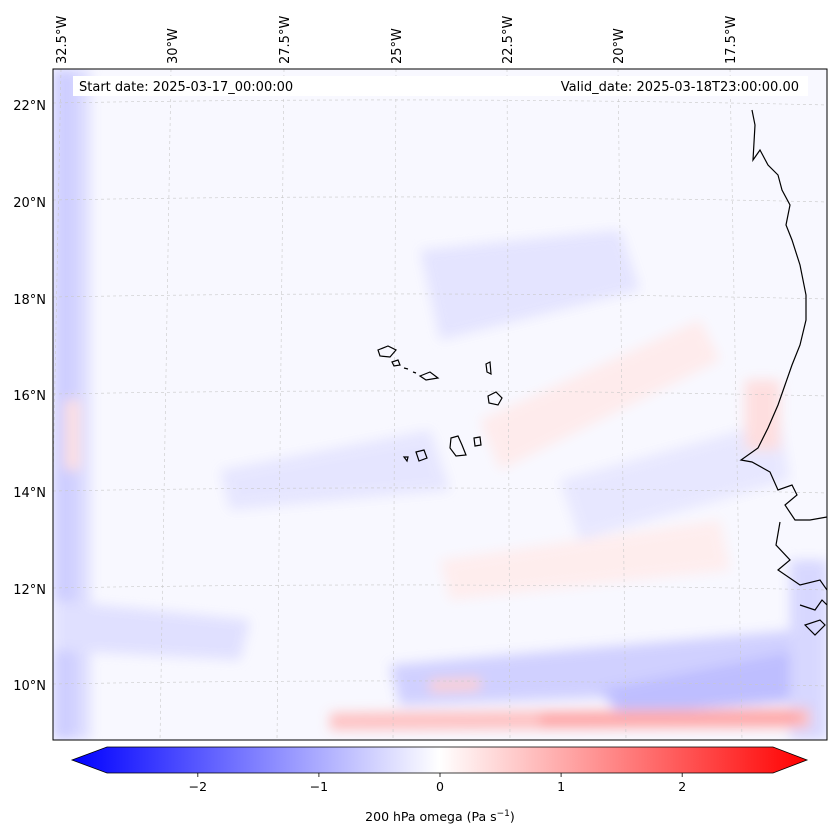 The image size is (837, 839). I want to click on colorbar-units: Pa s, so click(484, 816).